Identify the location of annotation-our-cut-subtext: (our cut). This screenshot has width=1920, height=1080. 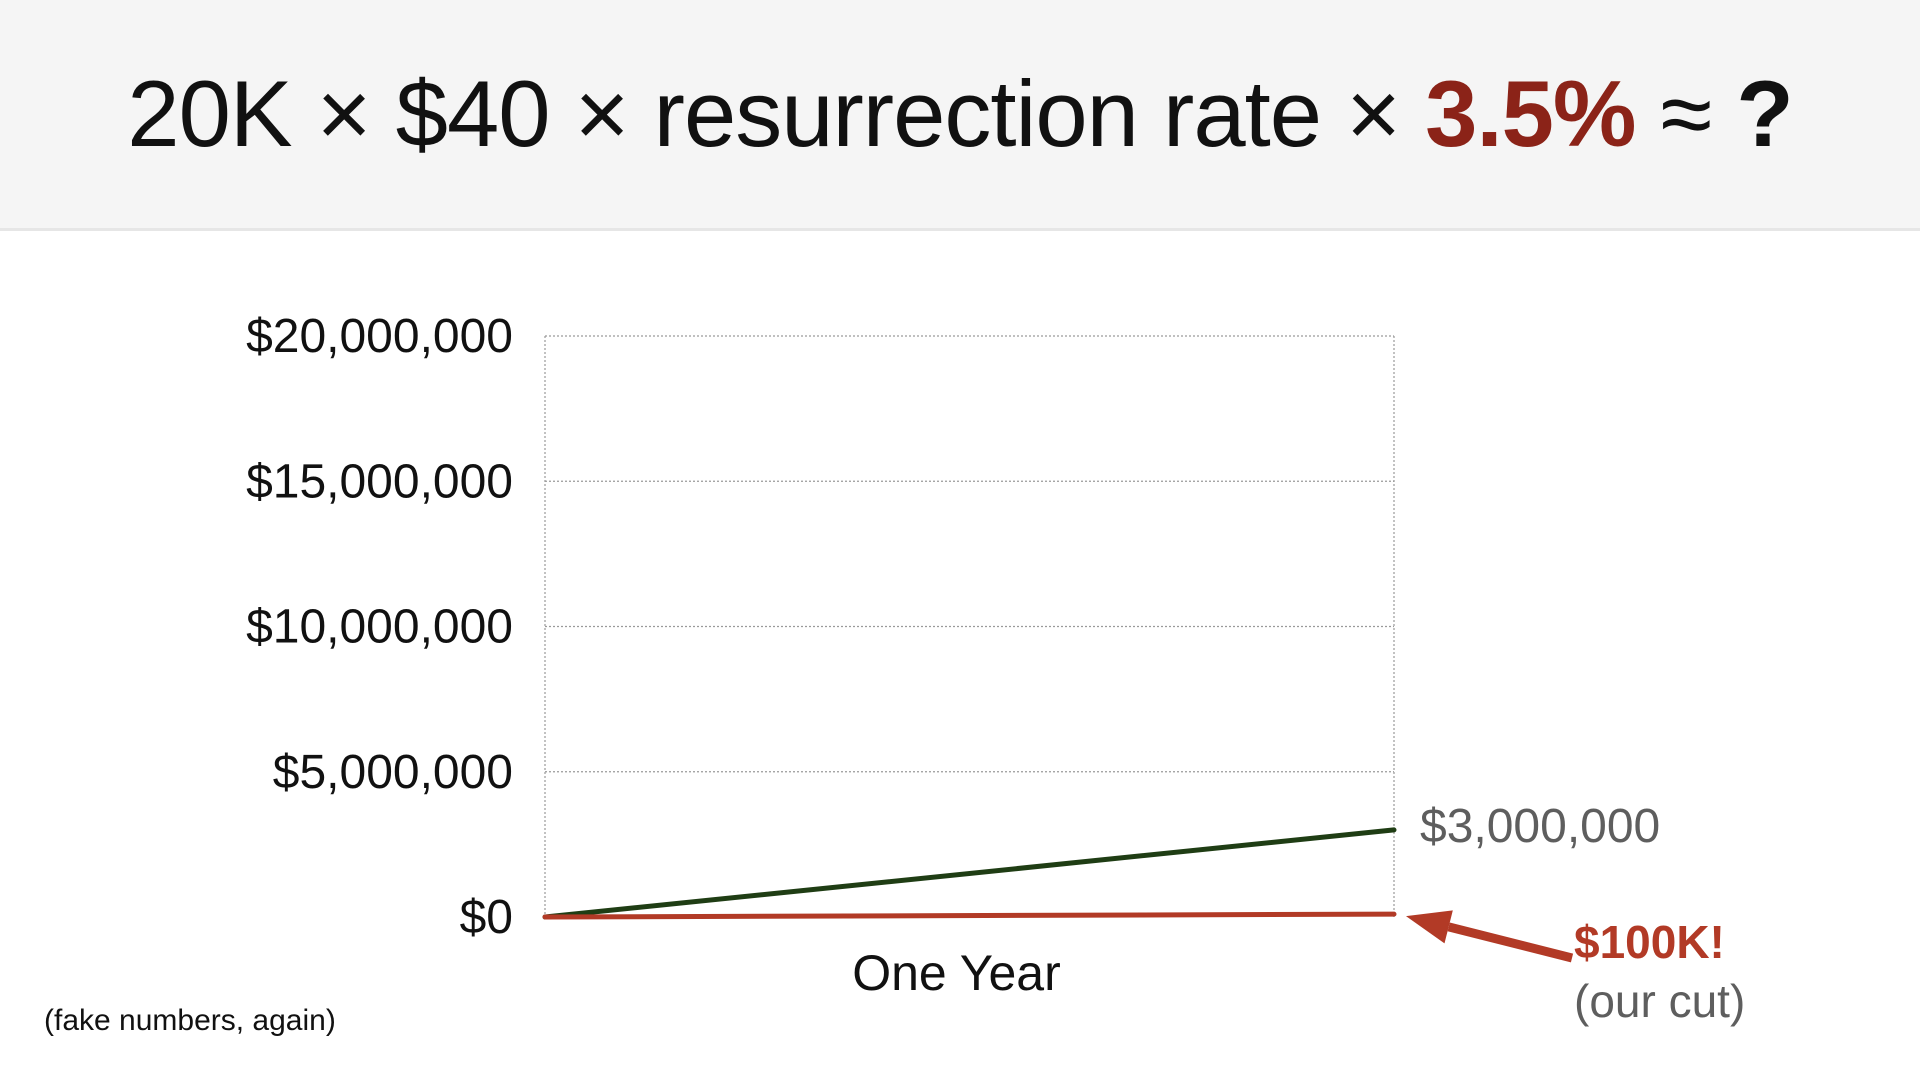
(1659, 1001).